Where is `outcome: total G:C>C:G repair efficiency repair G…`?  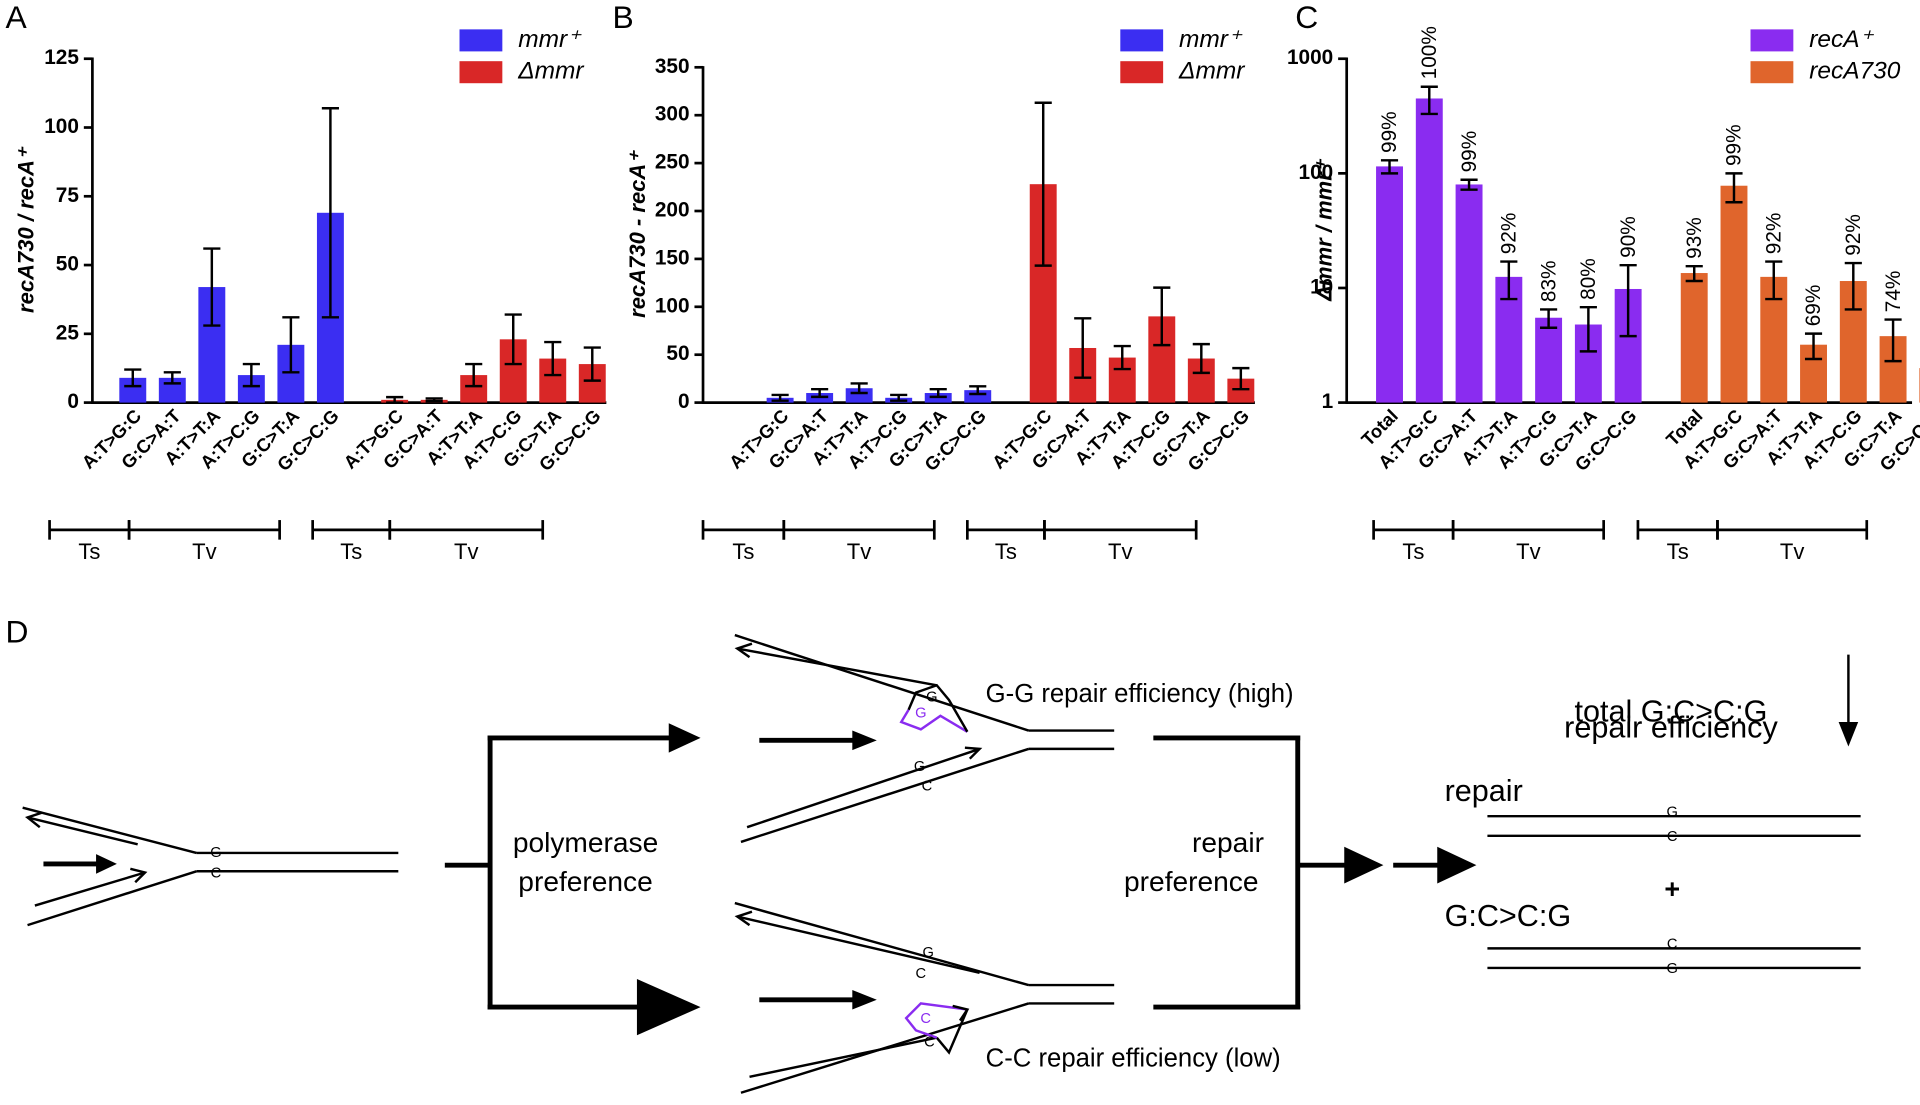 outcome: total G:C>C:G repair efficiency repair G… is located at coordinates (1653, 815).